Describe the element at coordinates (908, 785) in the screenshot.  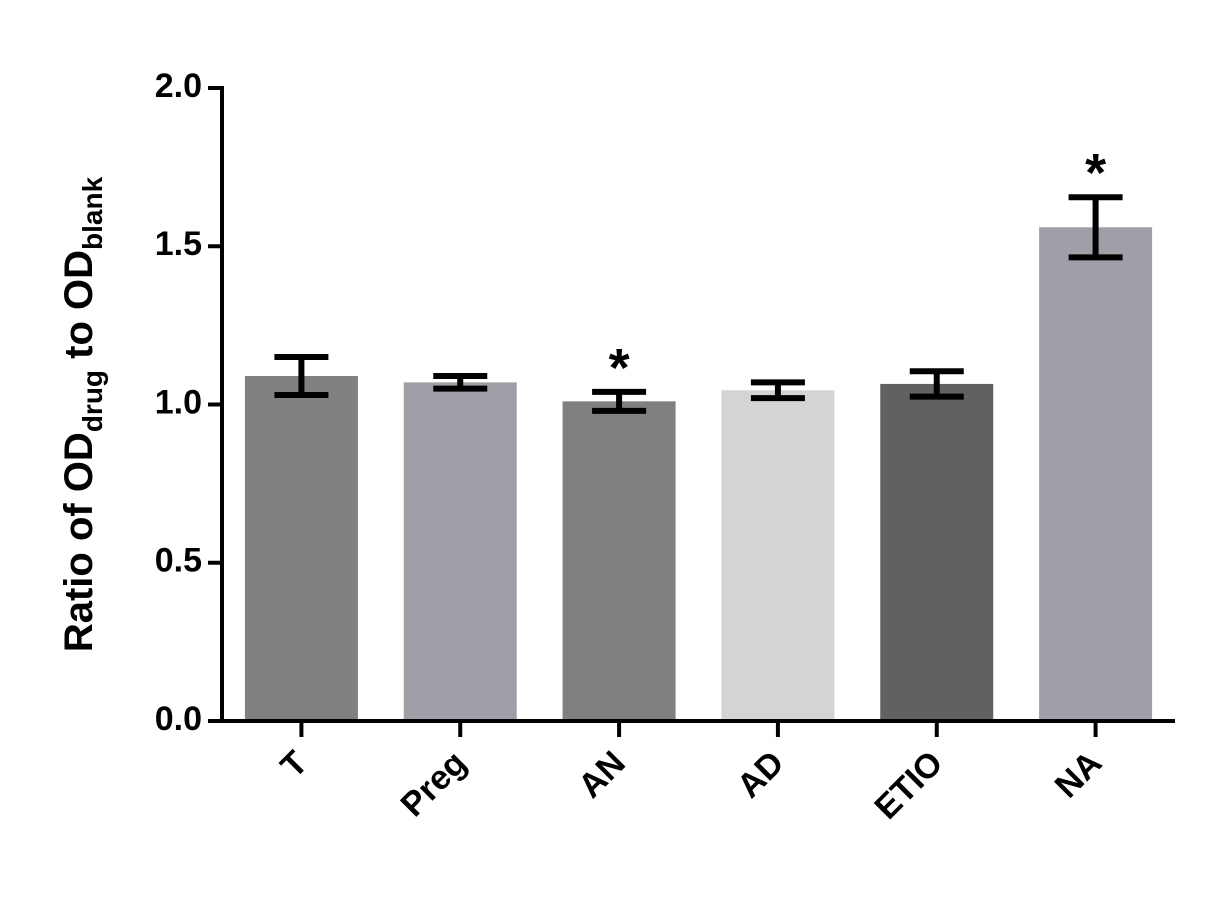
I see `x-tick-label: ETIO` at that location.